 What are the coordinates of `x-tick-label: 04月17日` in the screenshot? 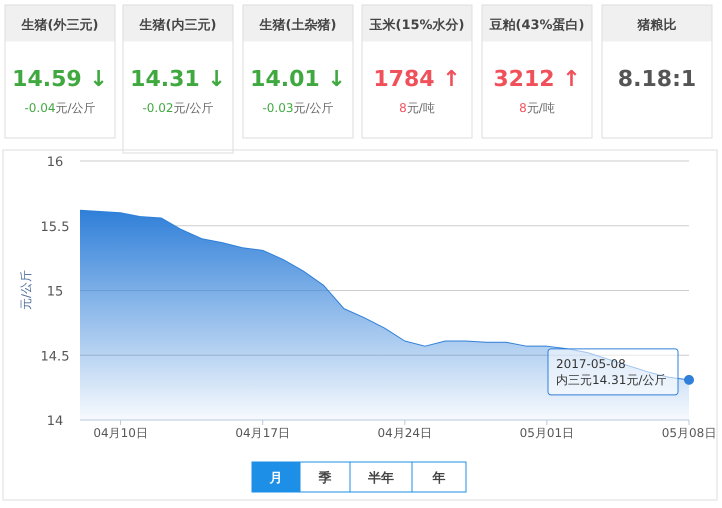 It's located at (262, 433).